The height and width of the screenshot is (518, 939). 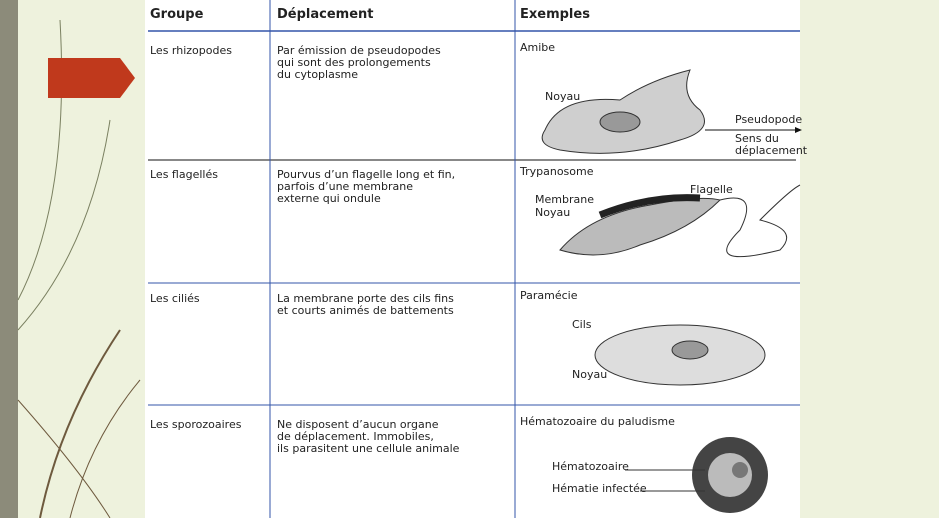 What do you see at coordinates (771, 150) in the screenshot?
I see `diagram-label: déplacement` at bounding box center [771, 150].